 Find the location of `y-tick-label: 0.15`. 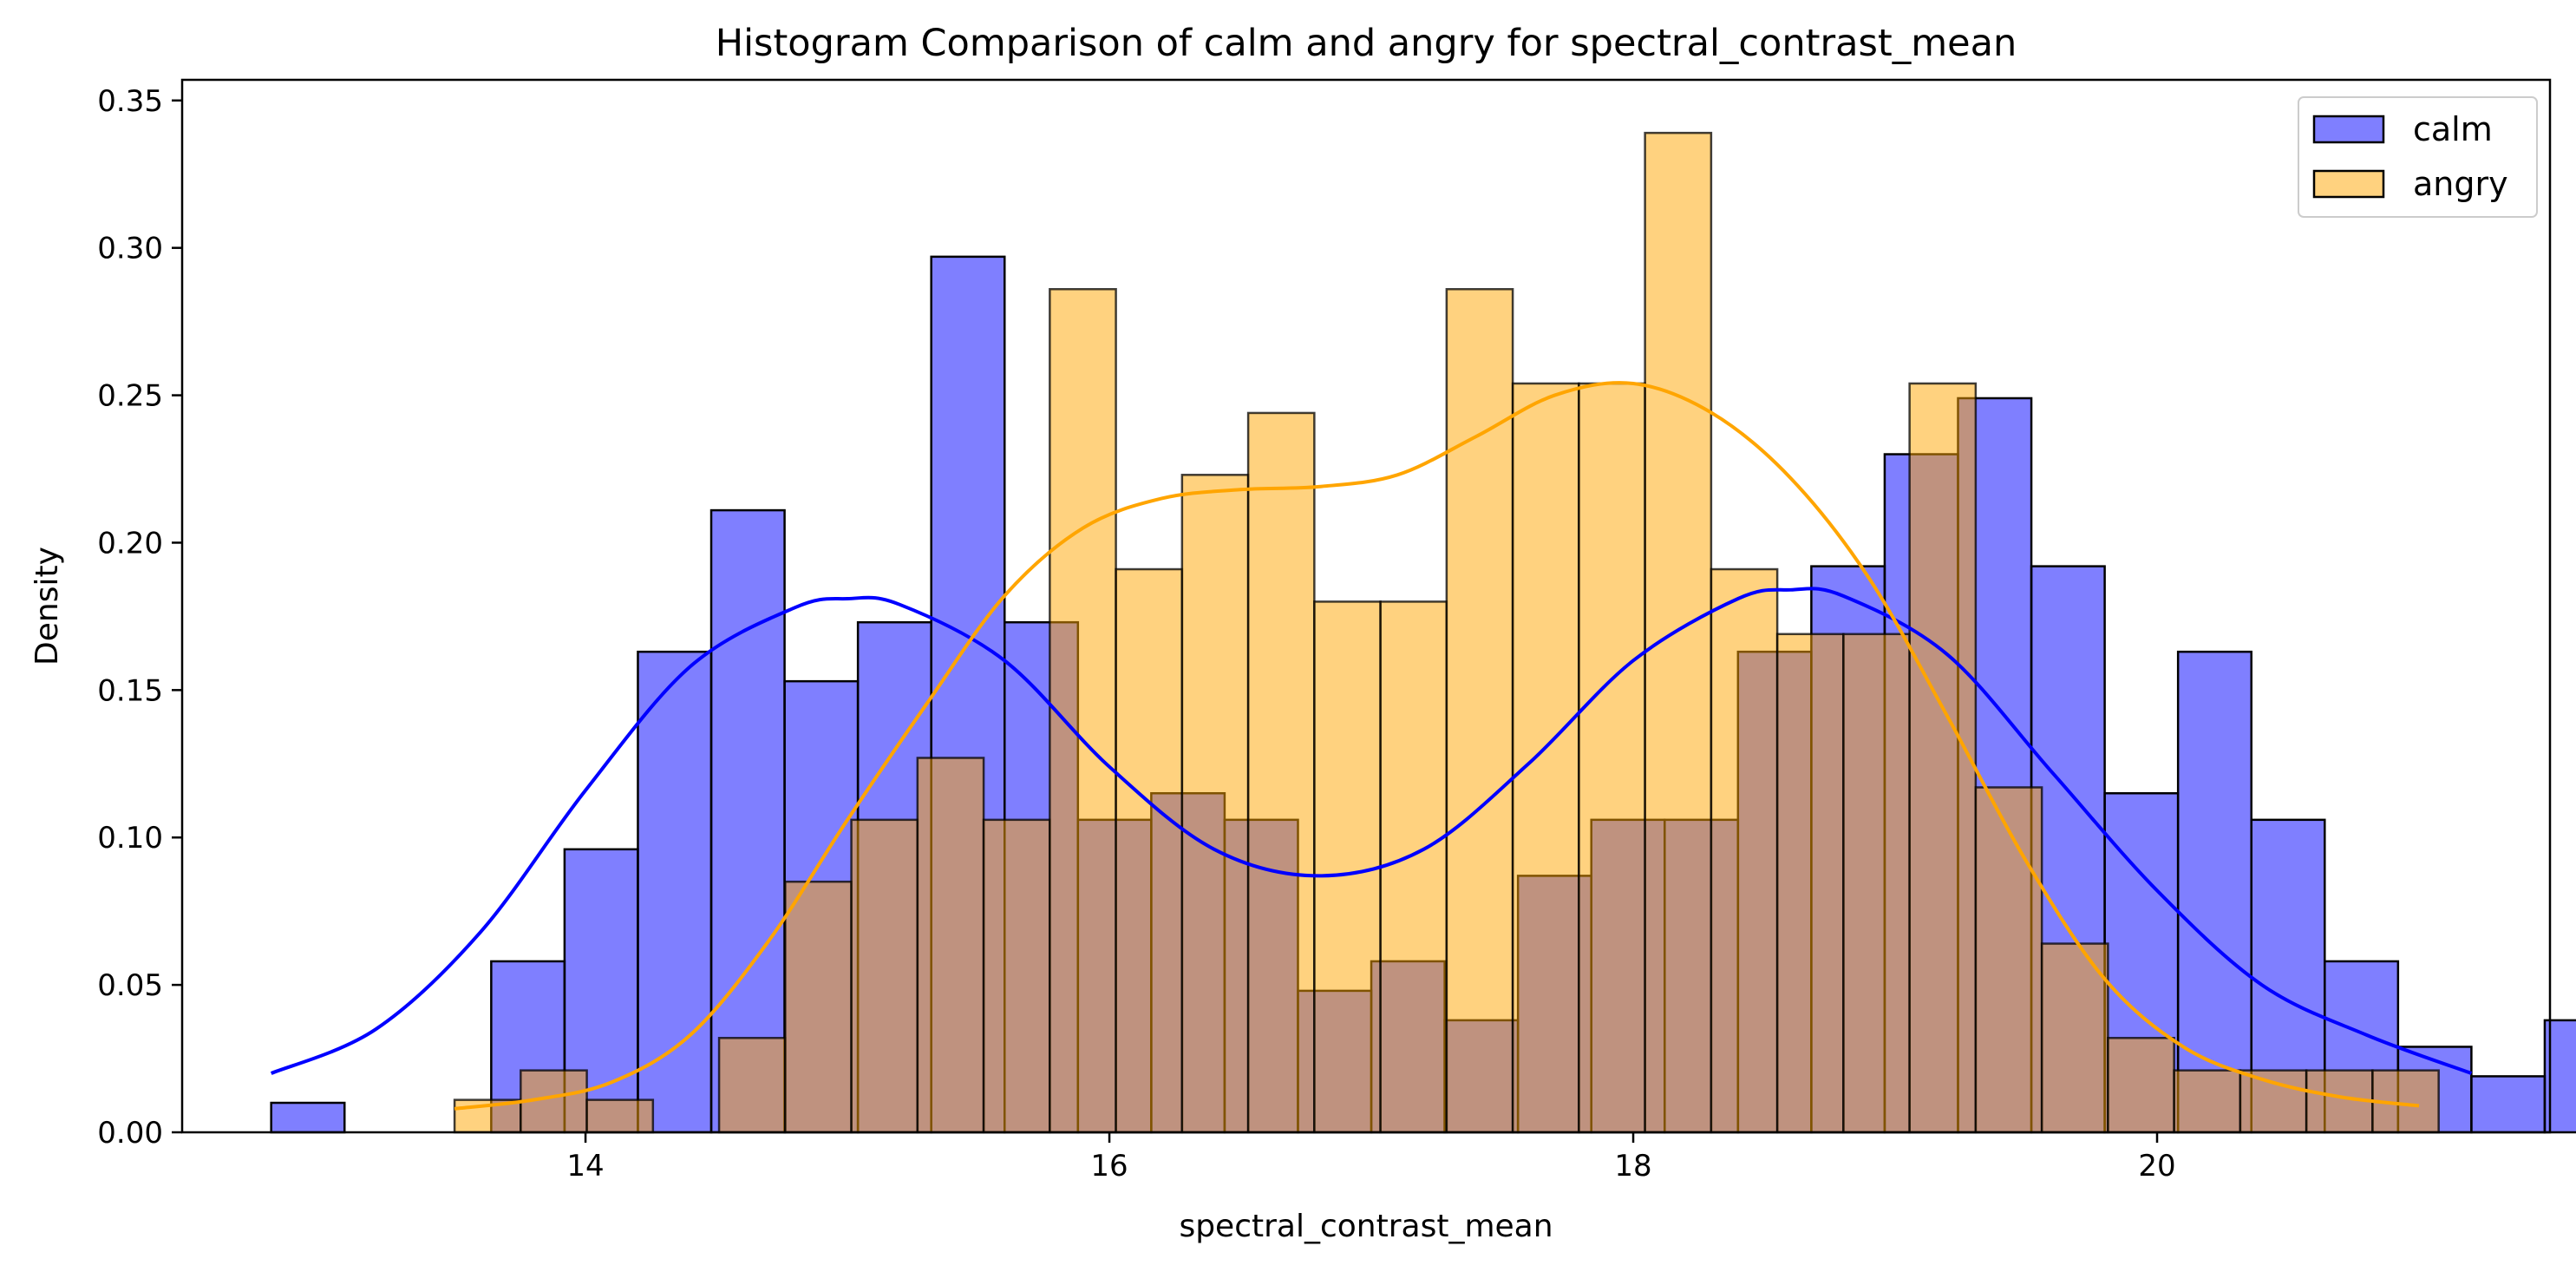

y-tick-label: 0.15 is located at coordinates (130, 690).